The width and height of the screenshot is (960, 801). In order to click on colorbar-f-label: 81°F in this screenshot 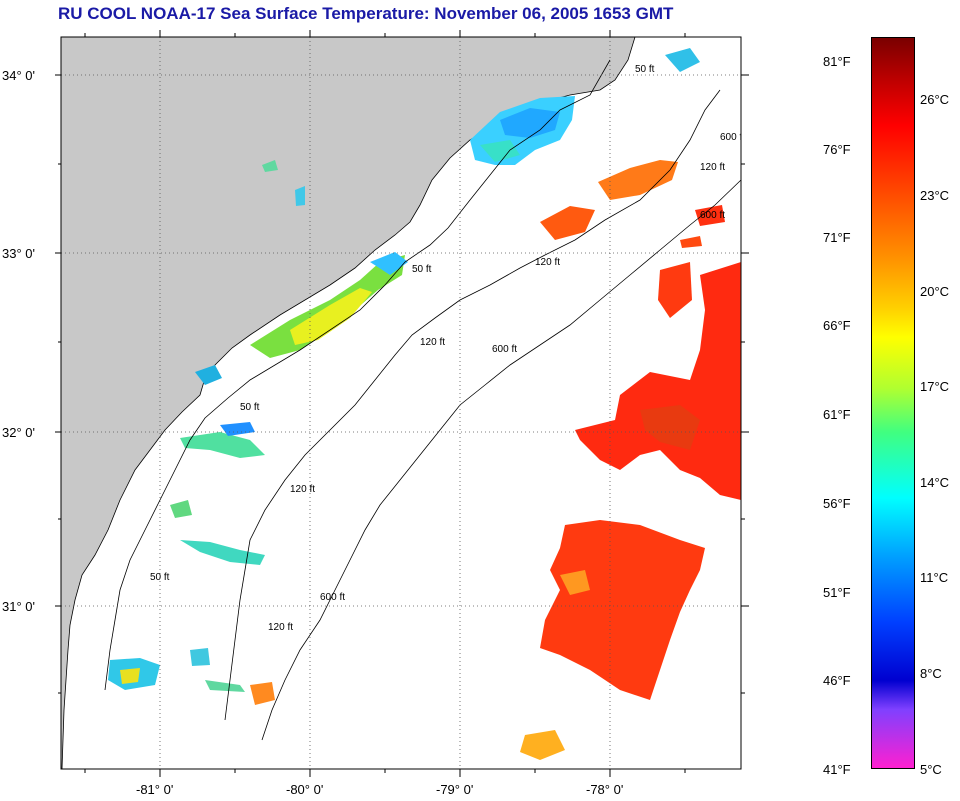, I will do `click(837, 61)`.